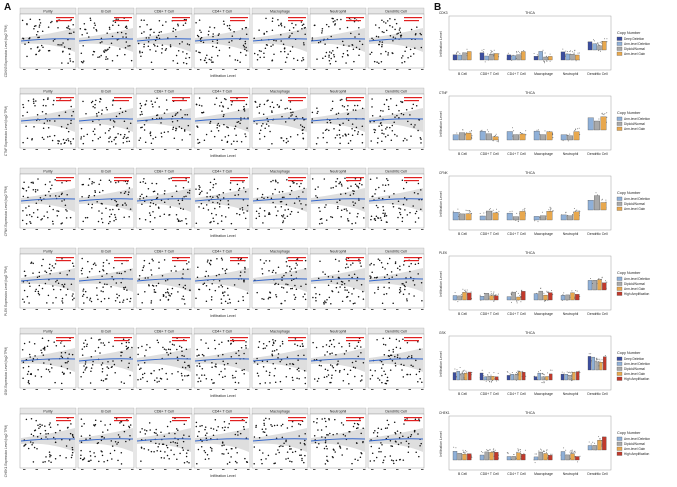 This screenshot has width=677, height=487. Describe the element at coordinates (164, 40) in the screenshot. I see `confidence-band` at that location.